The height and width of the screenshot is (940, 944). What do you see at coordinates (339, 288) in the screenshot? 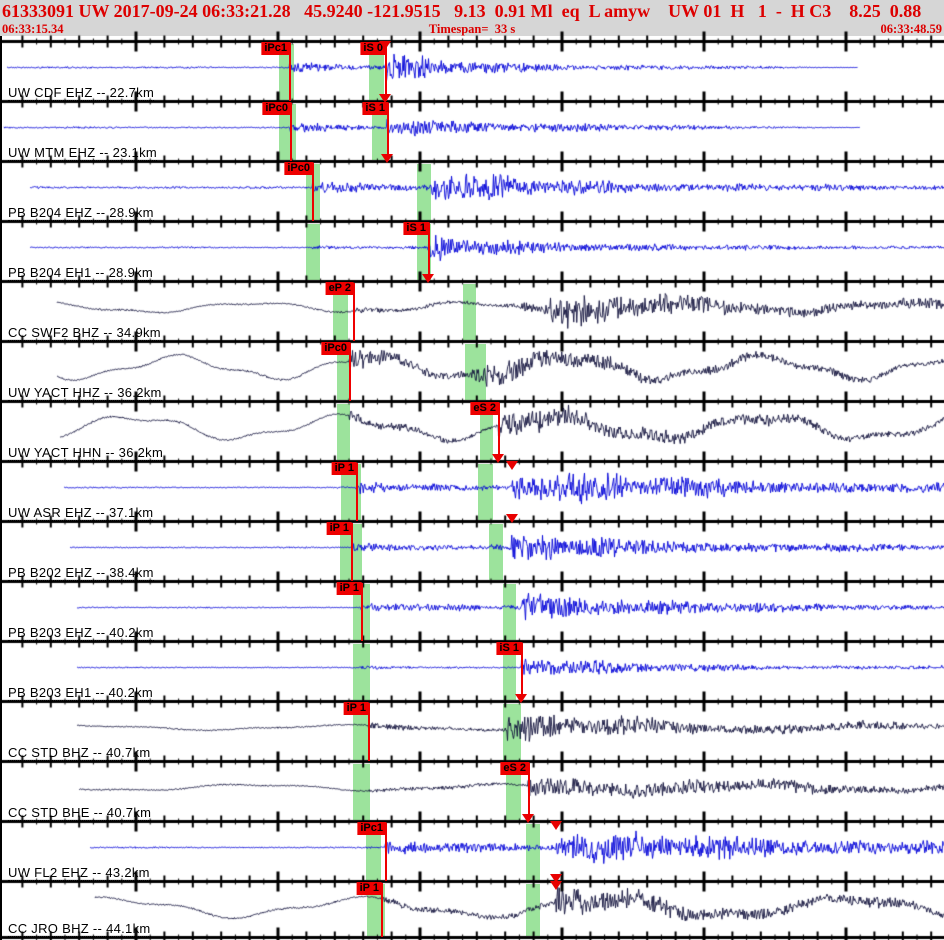
I see `pick-phase-label: eP 2` at bounding box center [339, 288].